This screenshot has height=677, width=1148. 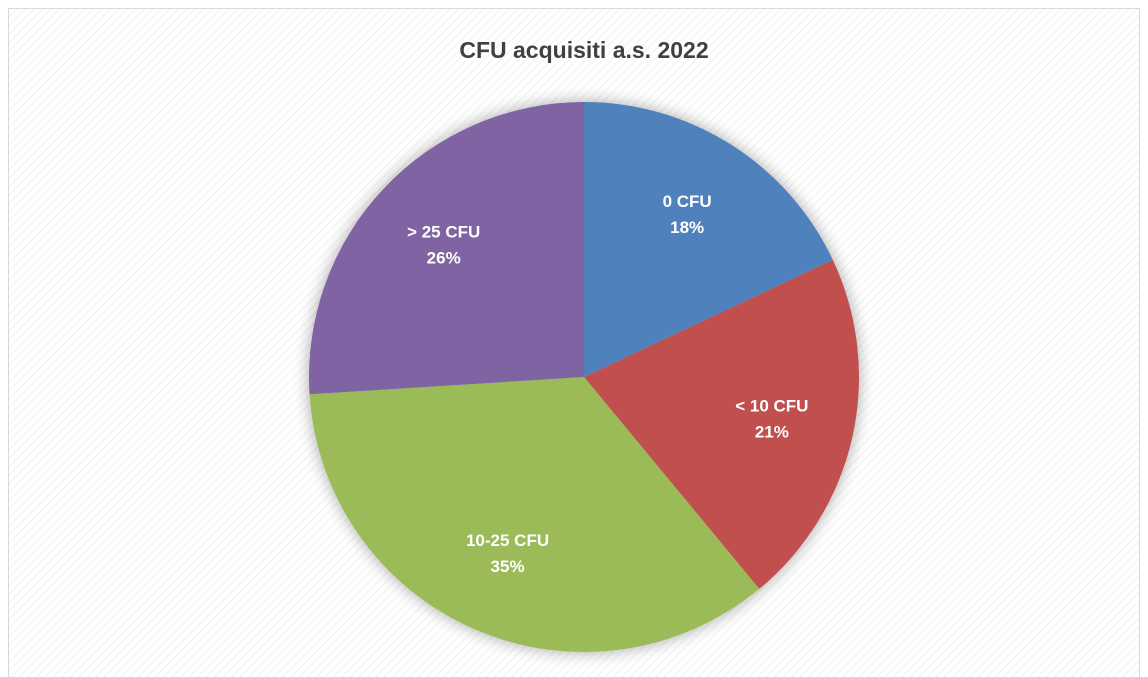 What do you see at coordinates (507, 540) in the screenshot?
I see `slice-label: 10-25 CFU` at bounding box center [507, 540].